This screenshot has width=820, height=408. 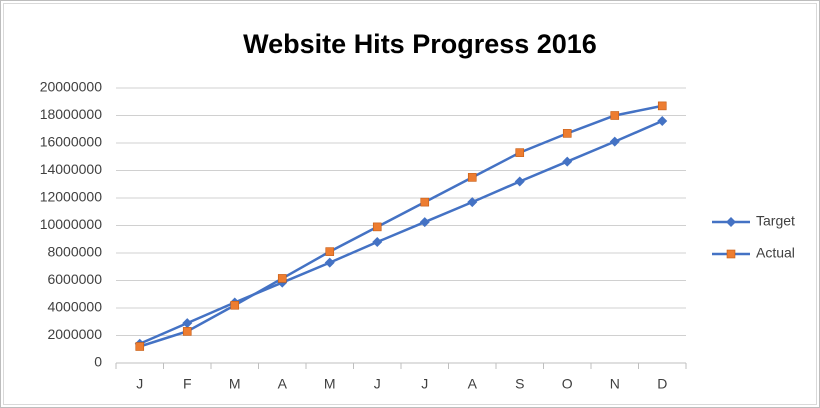 What do you see at coordinates (71, 142) in the screenshot?
I see `y-tick-label: 16000000` at bounding box center [71, 142].